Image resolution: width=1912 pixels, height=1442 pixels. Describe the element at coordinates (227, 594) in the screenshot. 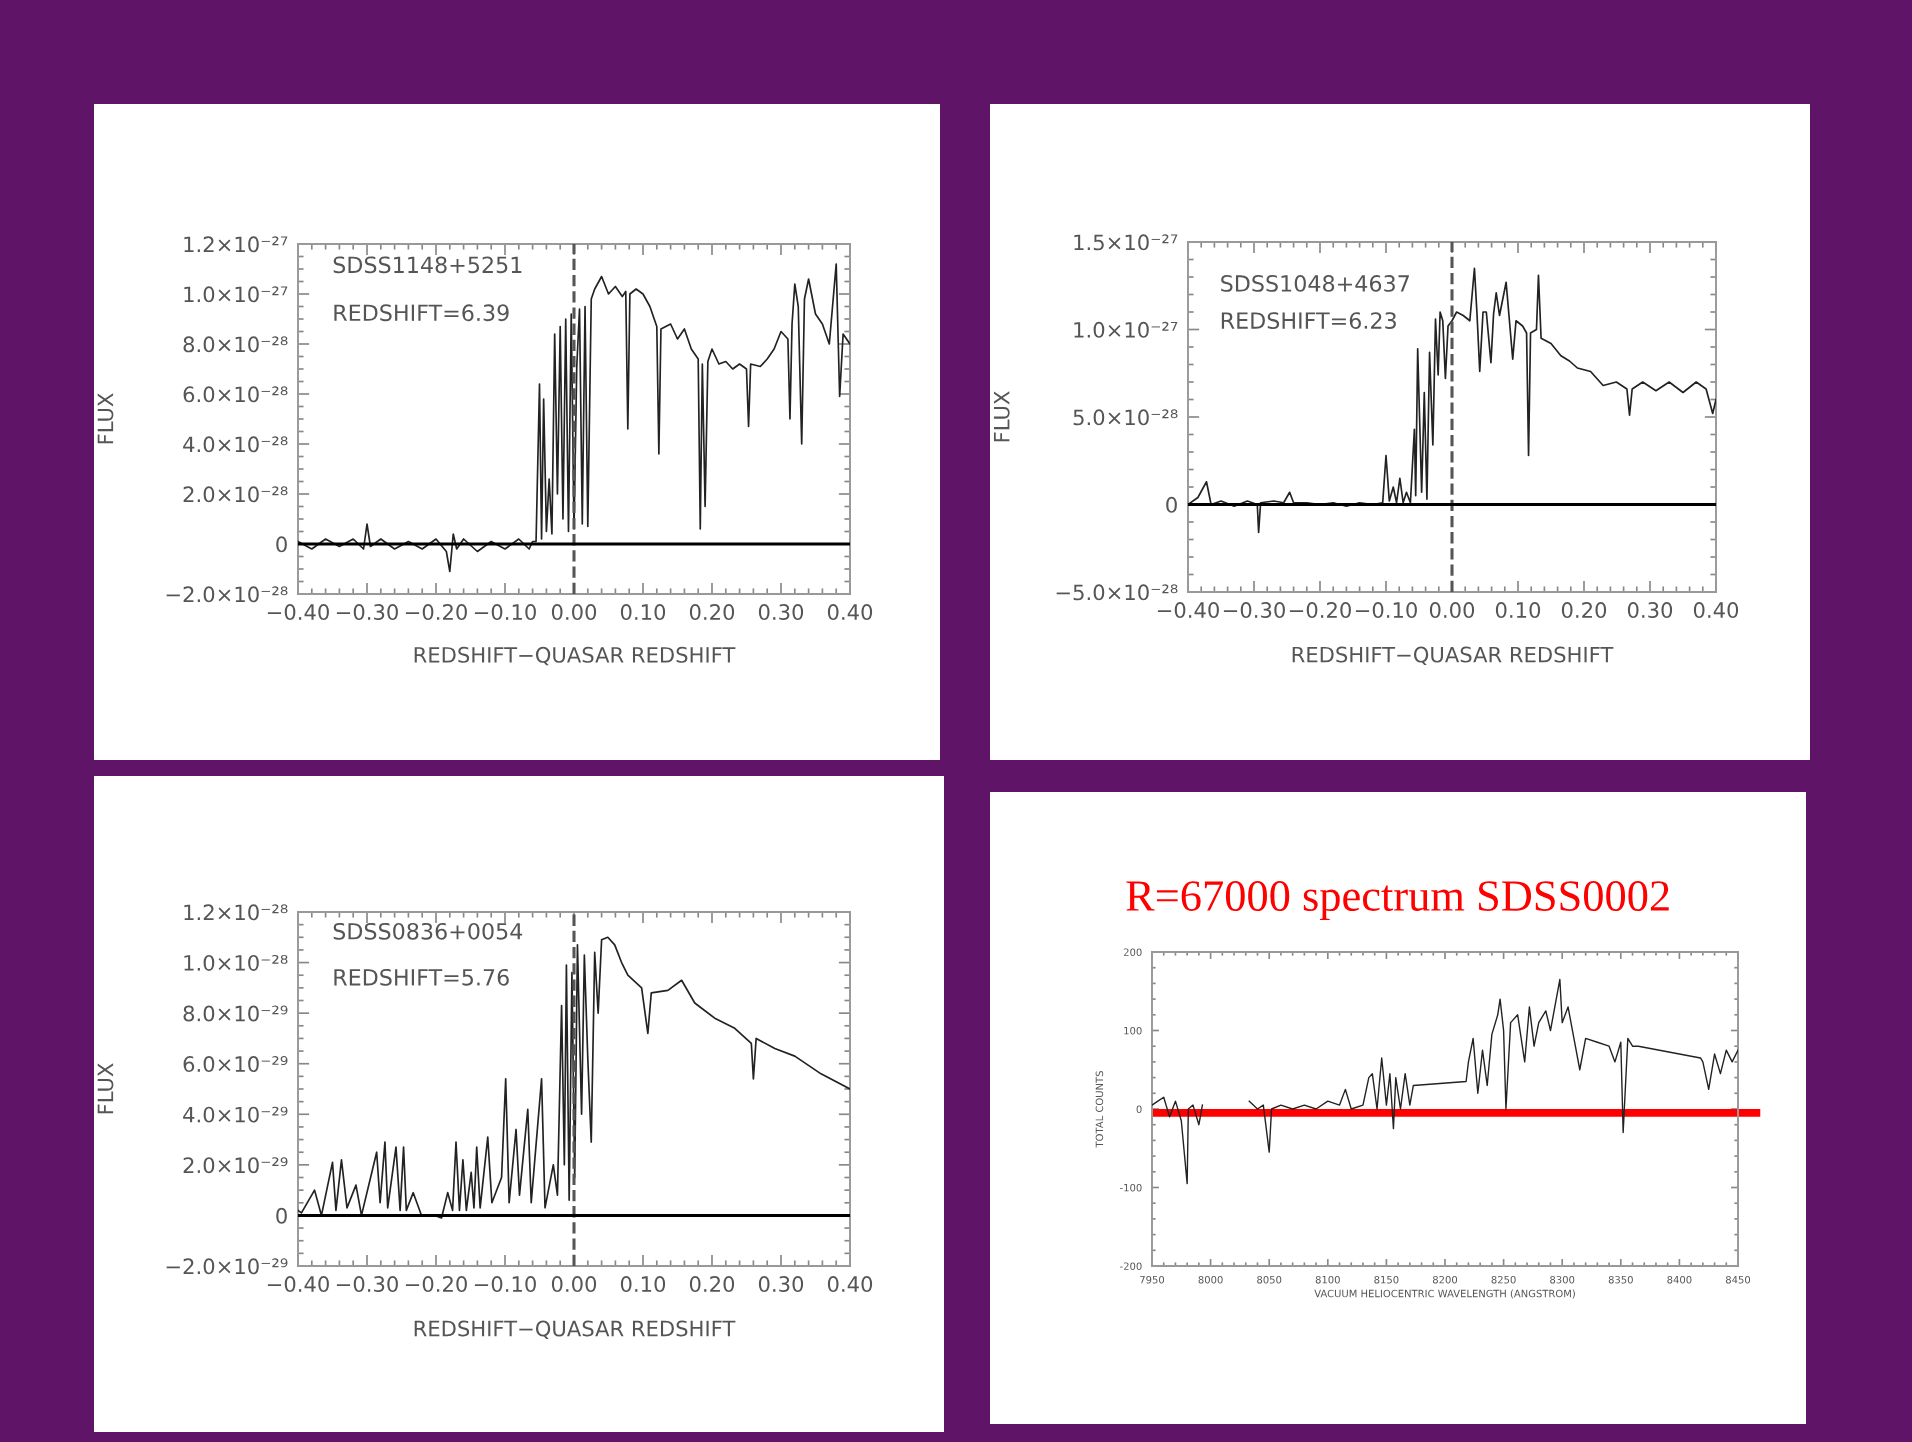

I see `y-tick-label: −2.0×10⁻²⁸` at that location.